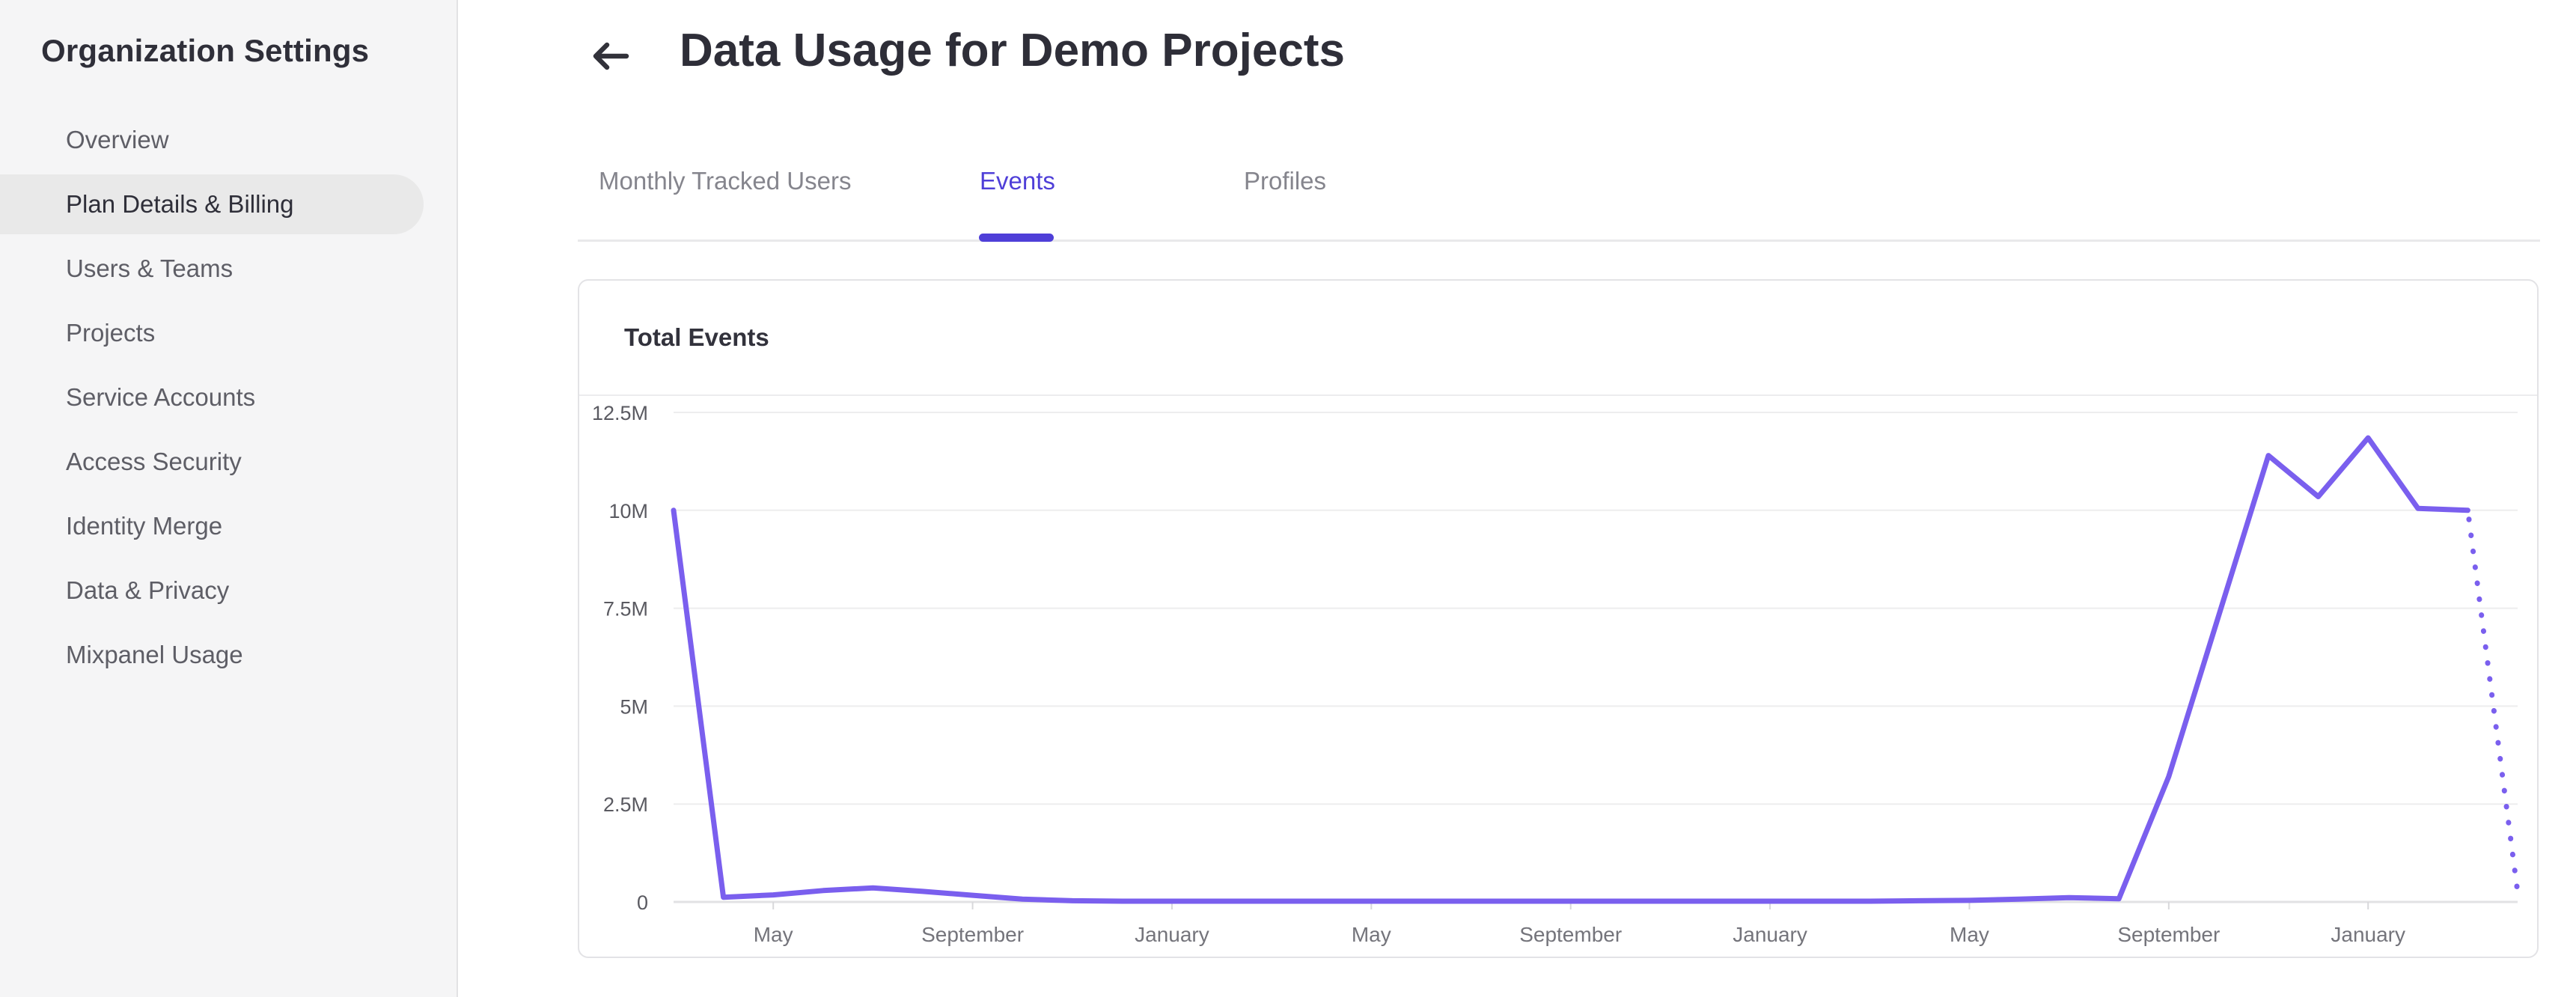 The width and height of the screenshot is (2576, 997). I want to click on sidebar-item-service-accounts: Service Accounts, so click(228, 398).